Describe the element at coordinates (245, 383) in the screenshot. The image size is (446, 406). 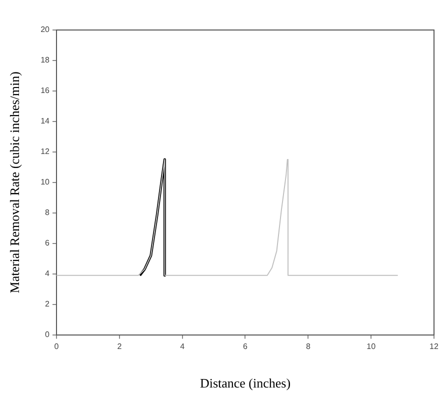
I see `x-axis-title: Distance (inches)` at that location.